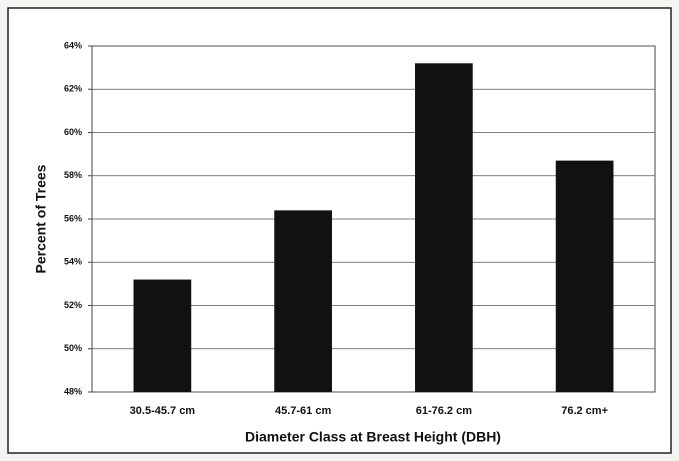 Image resolution: width=679 pixels, height=461 pixels. What do you see at coordinates (73, 391) in the screenshot?
I see `y-tick-label: 48%` at bounding box center [73, 391].